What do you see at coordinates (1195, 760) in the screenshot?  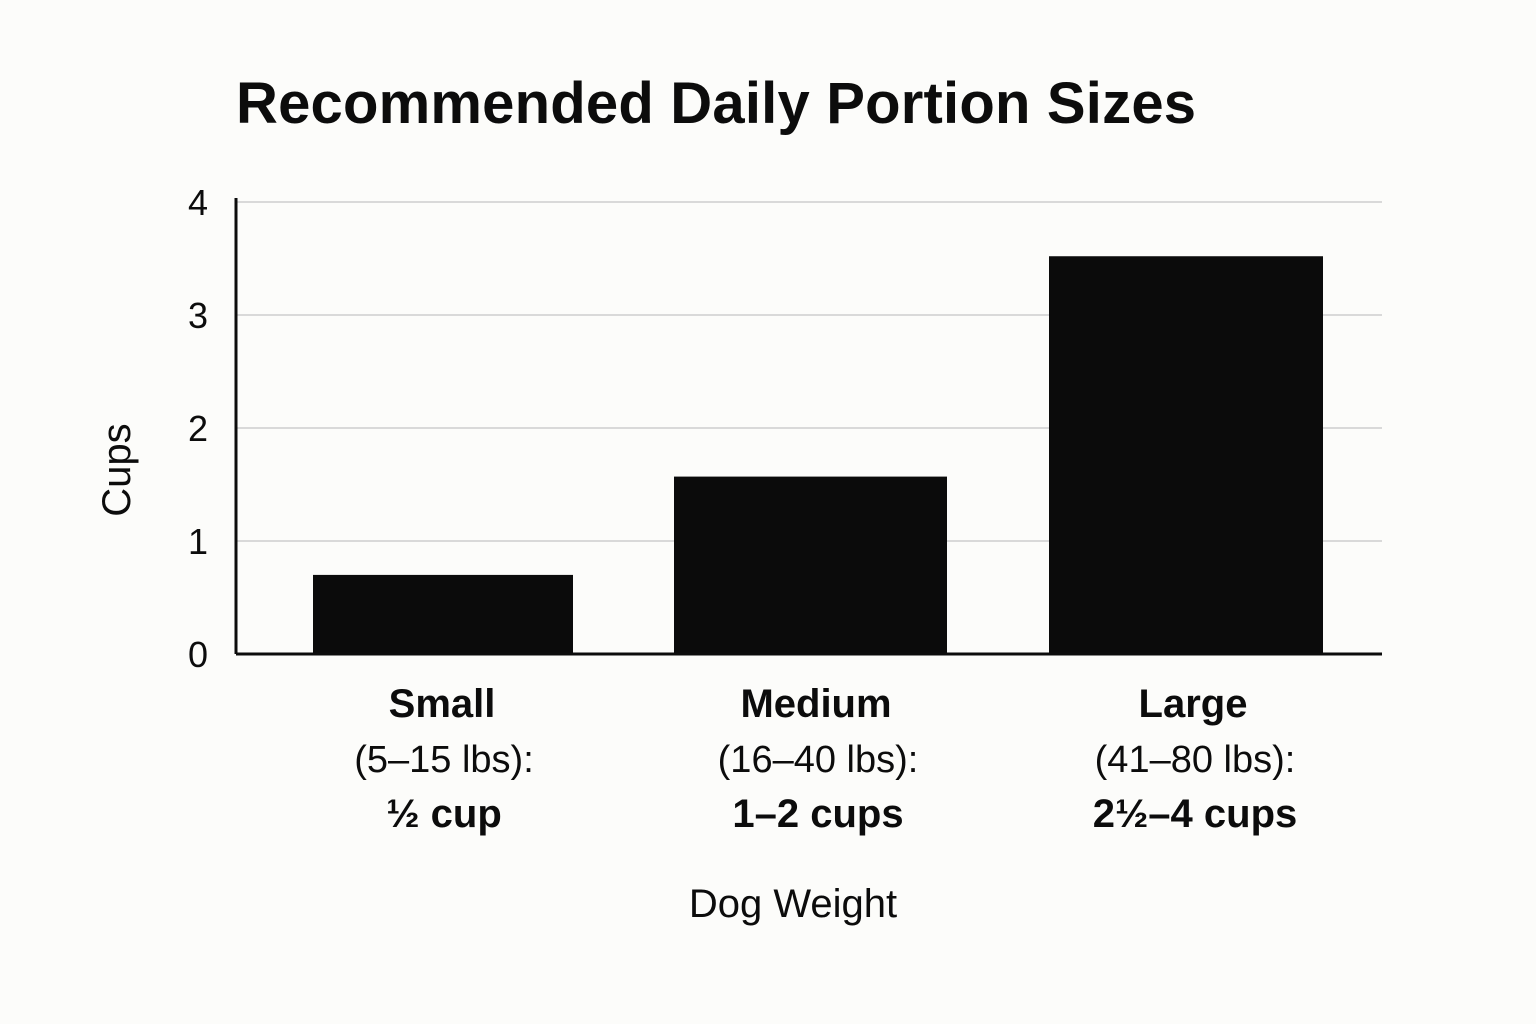 I see `category-range: (41–80 lbs):` at bounding box center [1195, 760].